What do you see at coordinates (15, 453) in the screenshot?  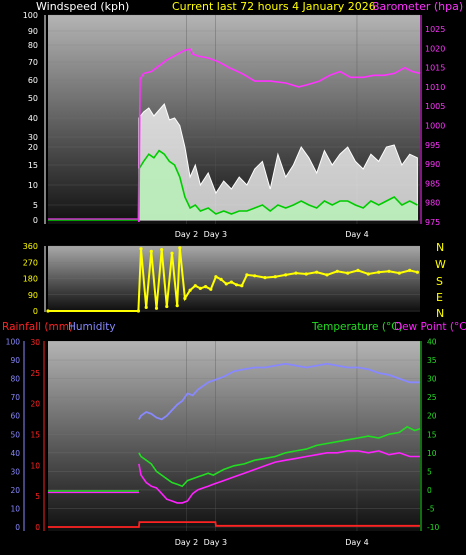 I see `humidity-tick-label: 40` at bounding box center [15, 453].